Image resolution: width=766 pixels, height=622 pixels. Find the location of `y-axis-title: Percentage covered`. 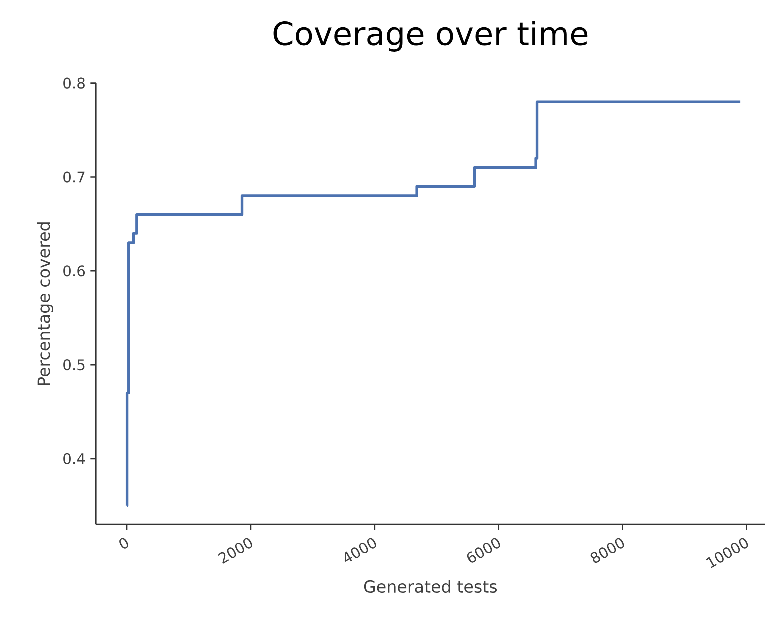

y-axis-title: Percentage covered is located at coordinates (45, 304).